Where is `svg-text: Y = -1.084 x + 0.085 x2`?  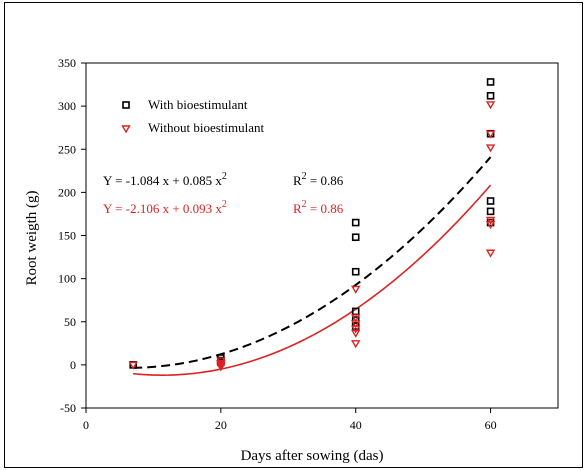 svg-text: Y = -1.084 x + 0.085 x2 is located at coordinates (165, 179).